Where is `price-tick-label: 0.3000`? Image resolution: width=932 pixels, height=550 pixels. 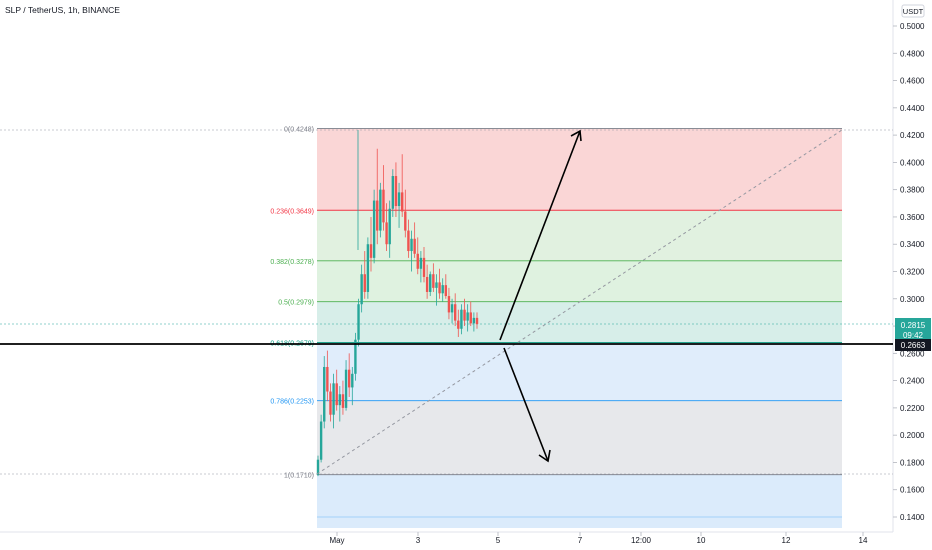 price-tick-label: 0.3000 is located at coordinates (912, 299).